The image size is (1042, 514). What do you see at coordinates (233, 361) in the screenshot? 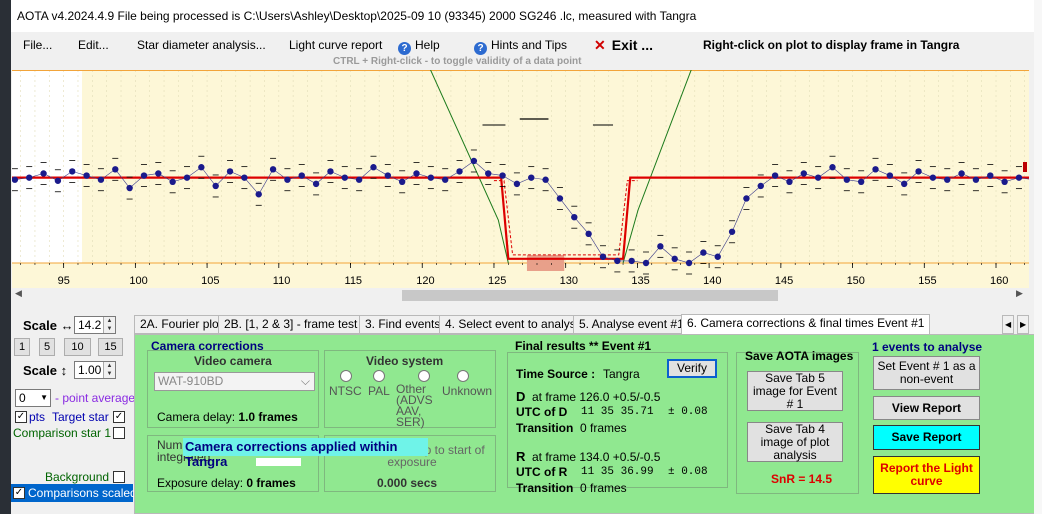
I see `video-camera-title: Video camera` at bounding box center [233, 361].